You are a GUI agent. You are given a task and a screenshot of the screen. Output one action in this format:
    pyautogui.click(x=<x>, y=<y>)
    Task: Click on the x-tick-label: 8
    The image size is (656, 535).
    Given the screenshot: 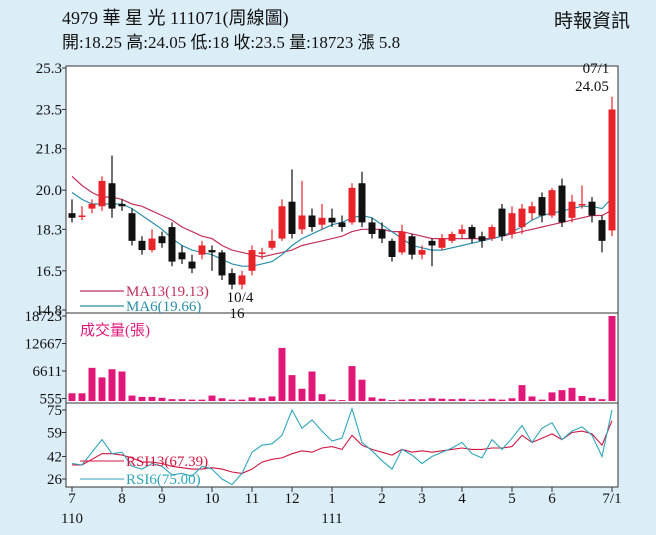 What is the action you would take?
    pyautogui.click(x=122, y=499)
    